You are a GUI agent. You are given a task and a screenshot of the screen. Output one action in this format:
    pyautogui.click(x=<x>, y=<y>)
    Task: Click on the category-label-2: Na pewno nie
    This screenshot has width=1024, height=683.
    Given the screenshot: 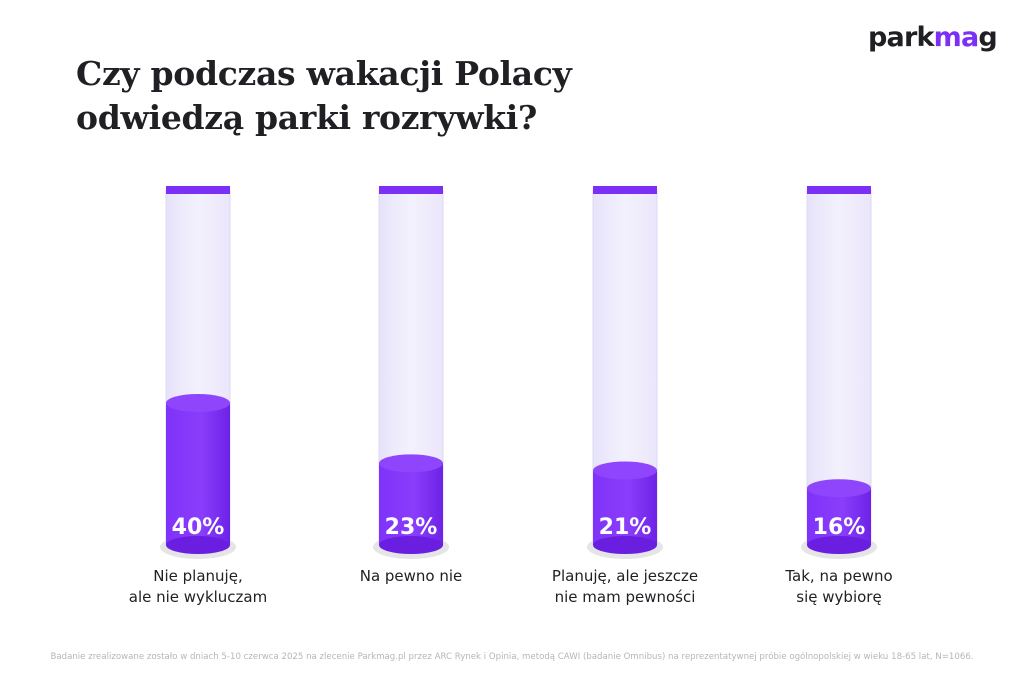 What is the action you would take?
    pyautogui.click(x=411, y=576)
    